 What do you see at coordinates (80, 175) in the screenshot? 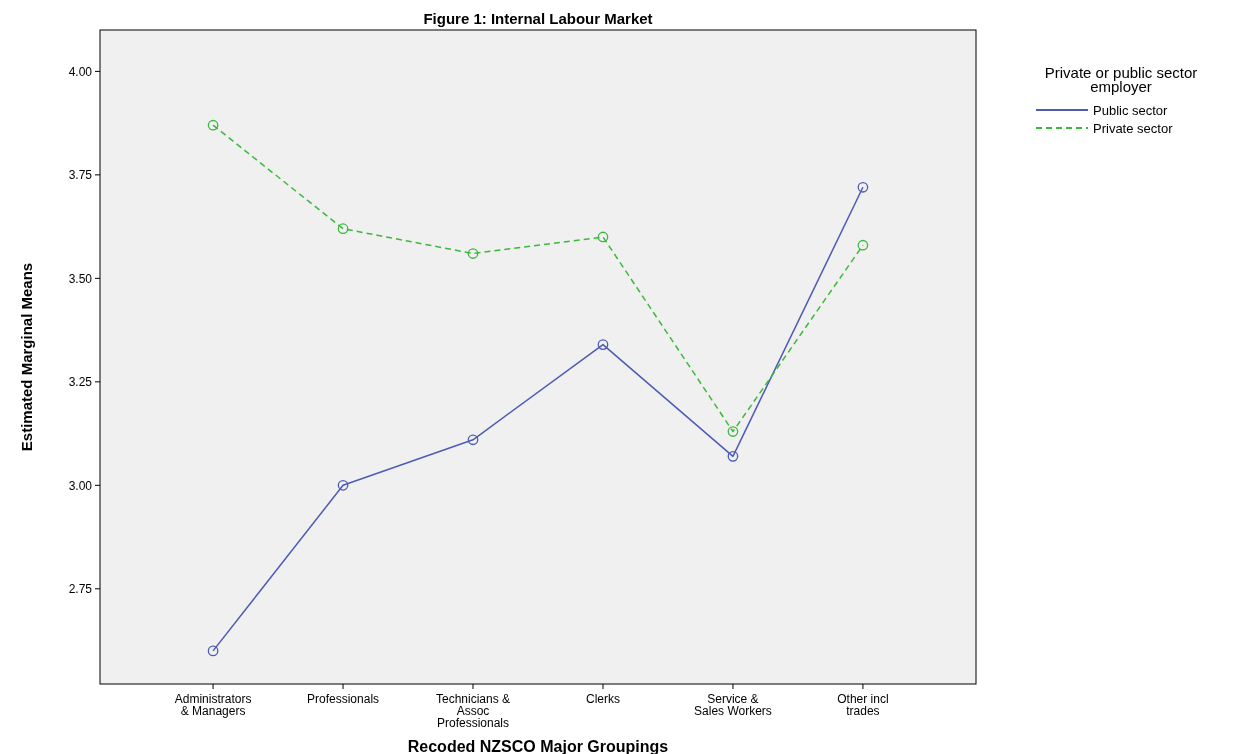
I see `y-tick-label: 3.75` at bounding box center [80, 175].